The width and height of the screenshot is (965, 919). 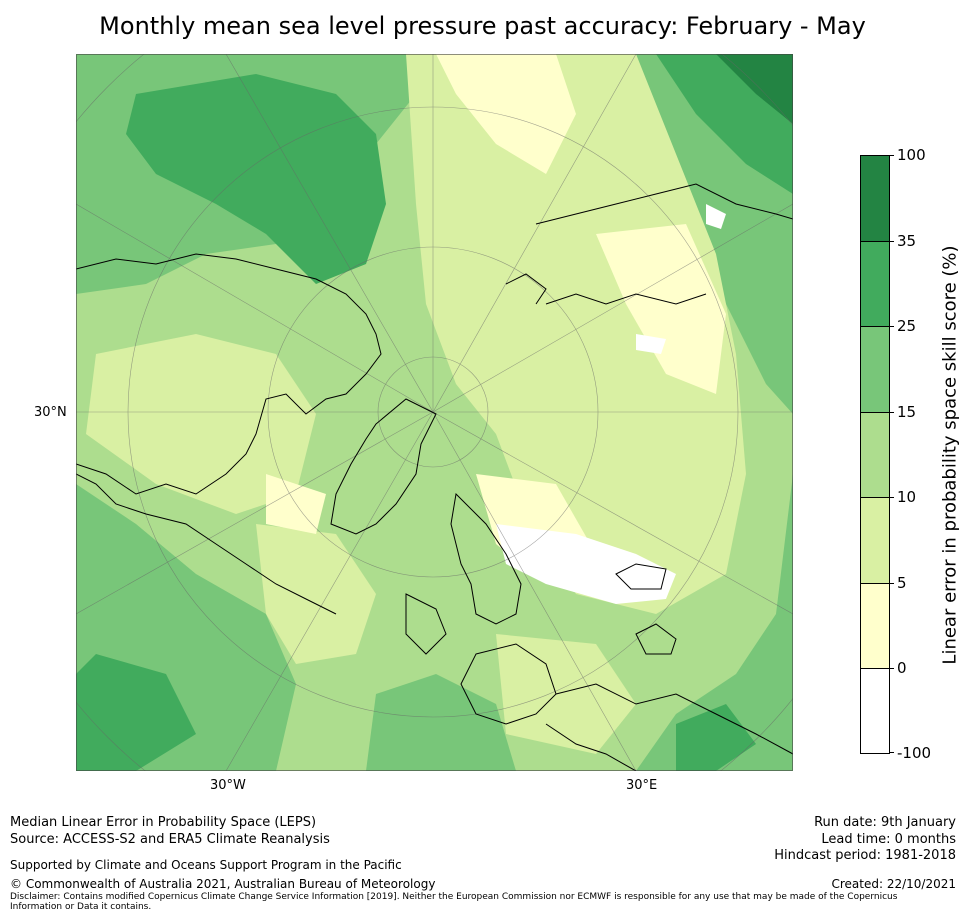 I want to click on colorbar-tick-label: 0, so click(x=902, y=668).